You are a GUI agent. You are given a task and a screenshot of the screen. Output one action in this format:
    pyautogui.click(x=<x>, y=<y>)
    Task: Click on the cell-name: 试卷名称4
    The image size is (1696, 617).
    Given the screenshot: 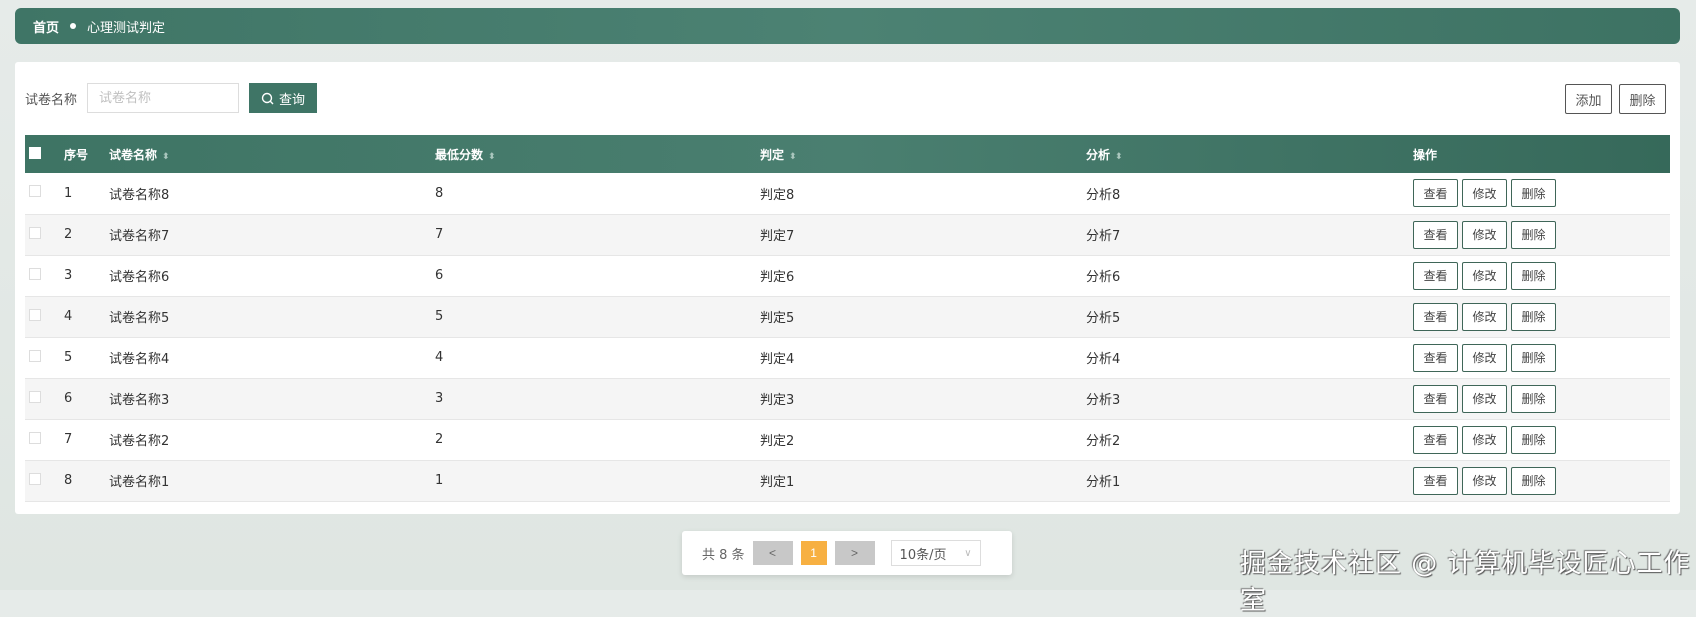 What is the action you would take?
    pyautogui.click(x=139, y=359)
    